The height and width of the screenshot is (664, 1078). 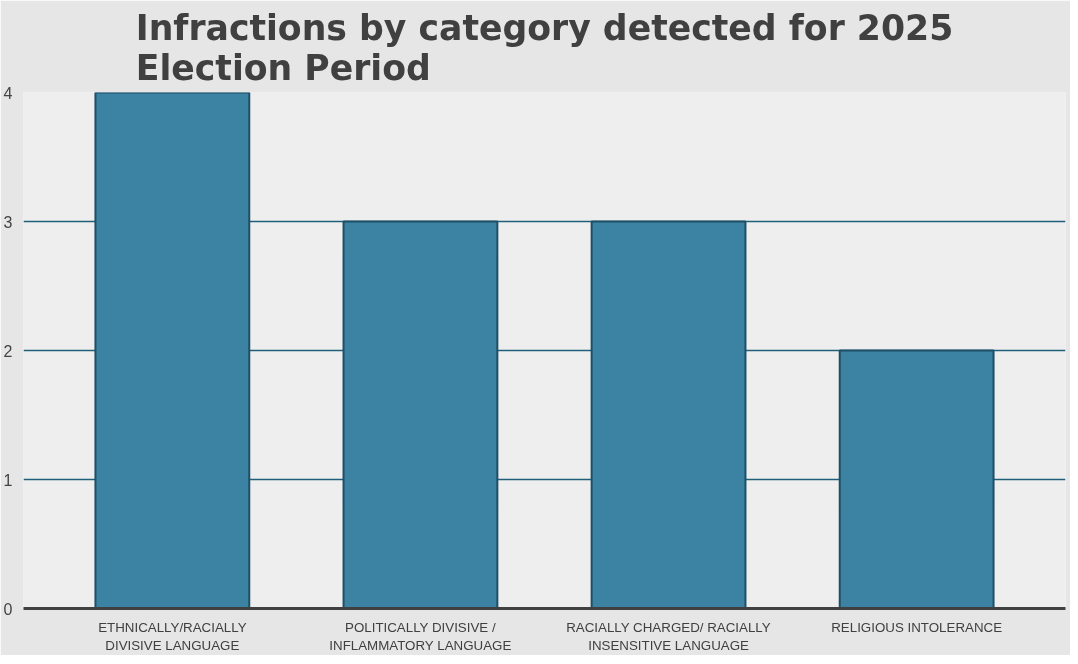 What do you see at coordinates (420, 636) in the screenshot?
I see `x-tick-label: POLITICALLY DIVISIVE / INFLAMMATORY LANGUAGE` at bounding box center [420, 636].